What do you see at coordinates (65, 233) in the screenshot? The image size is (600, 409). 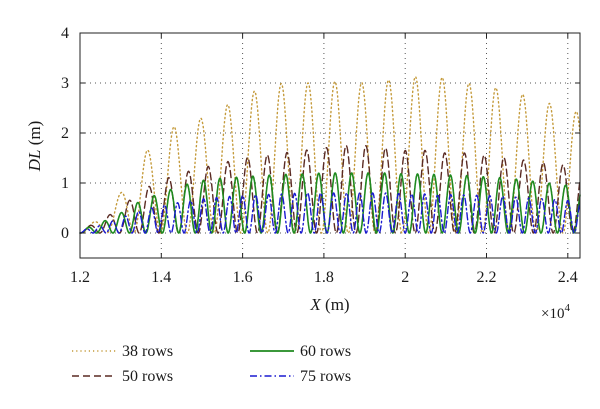 I see `y-tick-label: 0` at bounding box center [65, 233].